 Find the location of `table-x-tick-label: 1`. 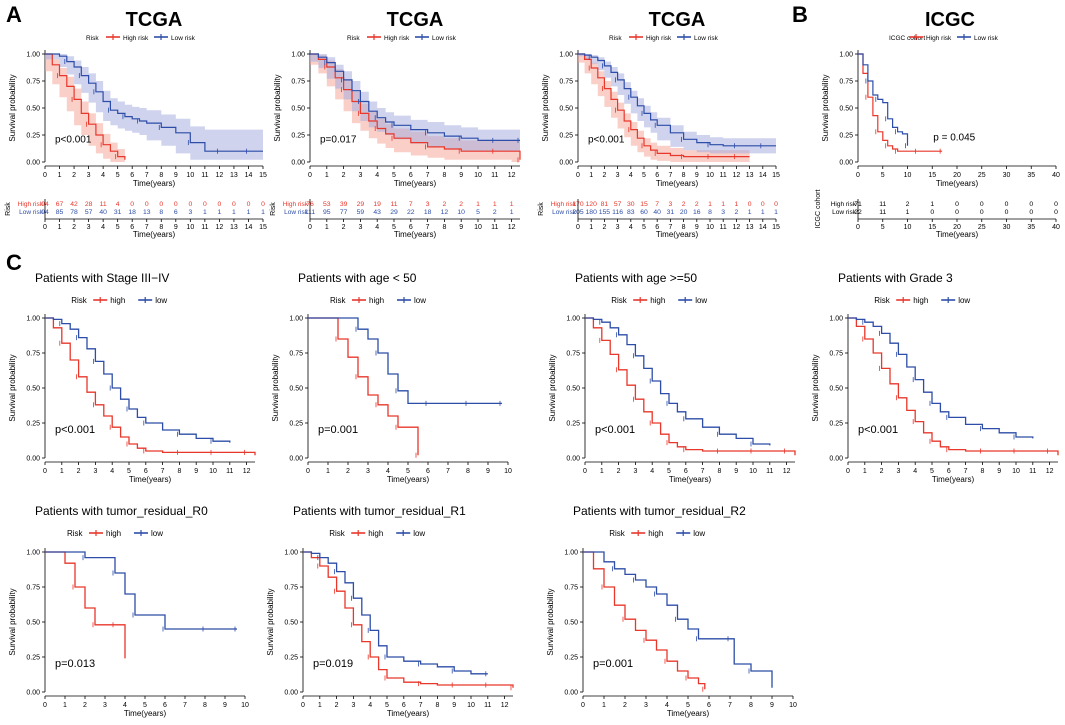

table-x-tick-label: 1 is located at coordinates (591, 227).